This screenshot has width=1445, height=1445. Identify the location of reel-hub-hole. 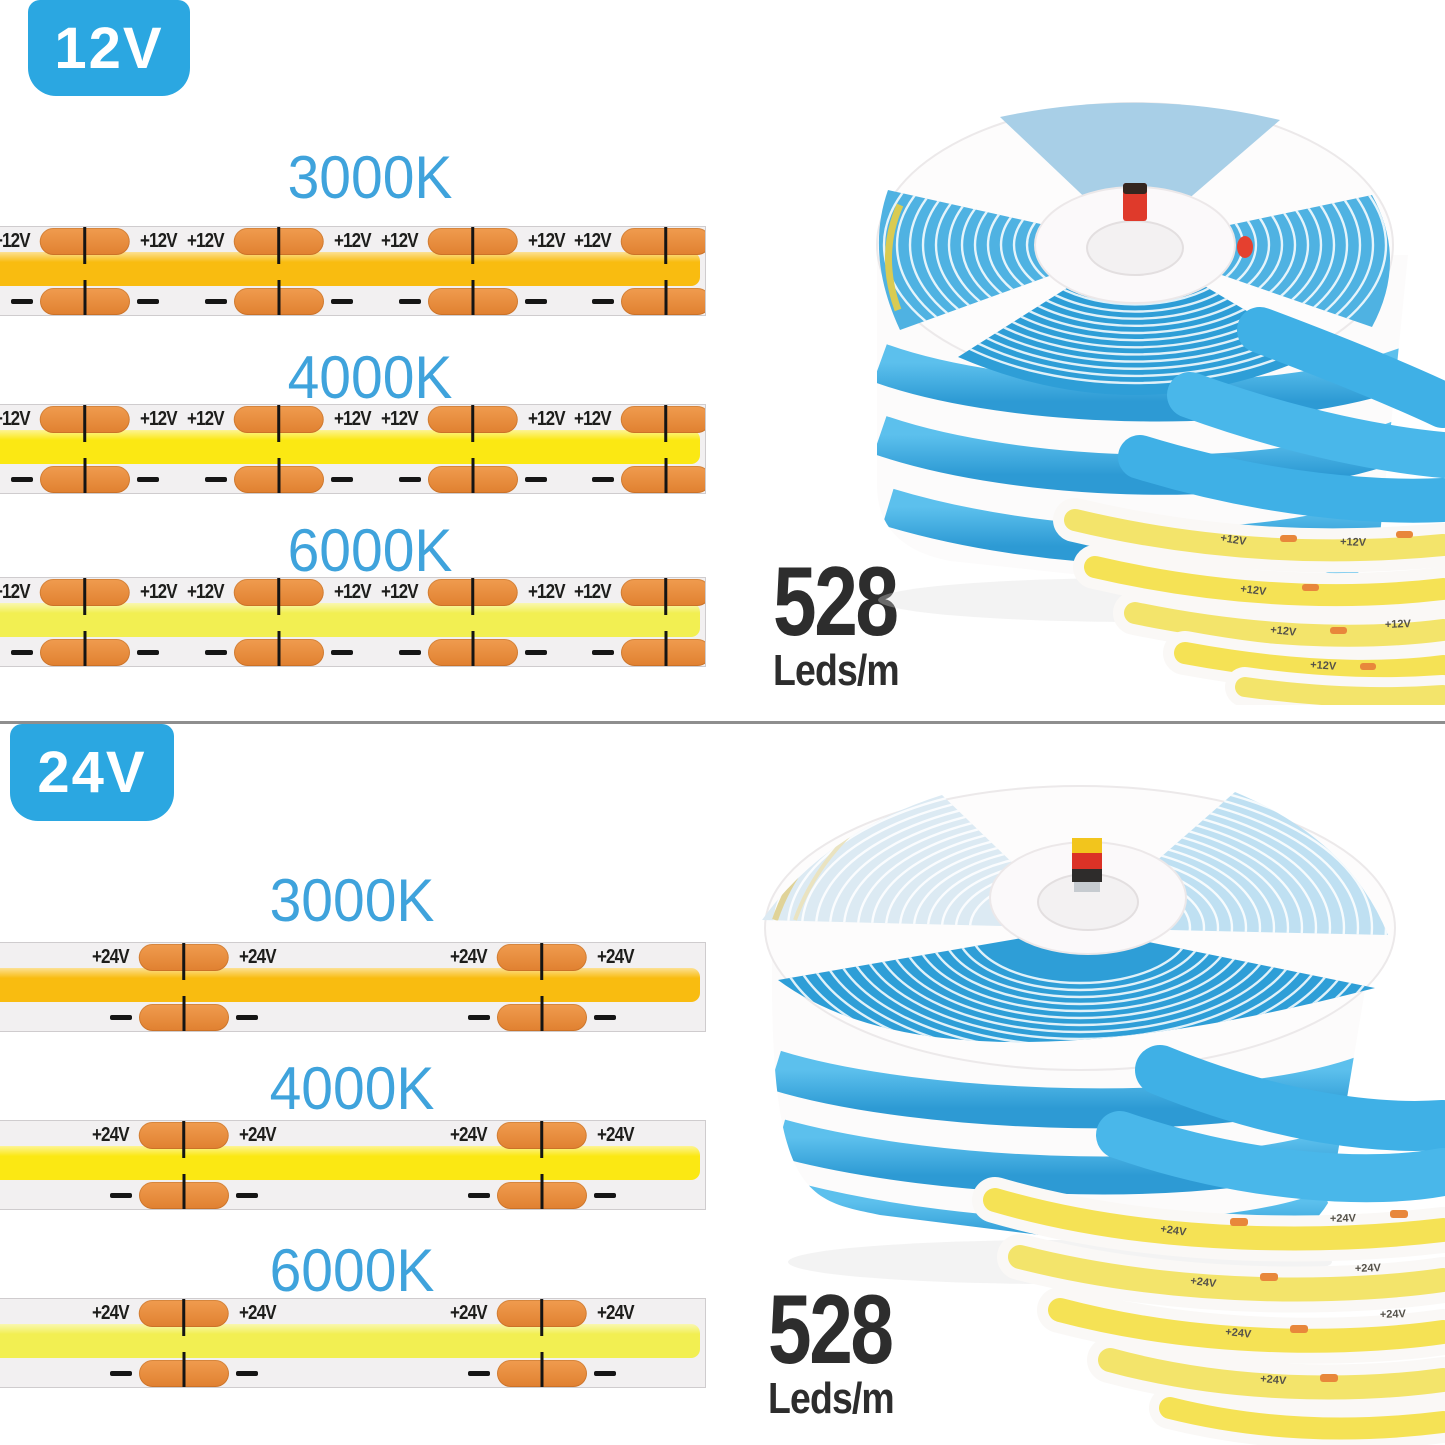
(1135, 248).